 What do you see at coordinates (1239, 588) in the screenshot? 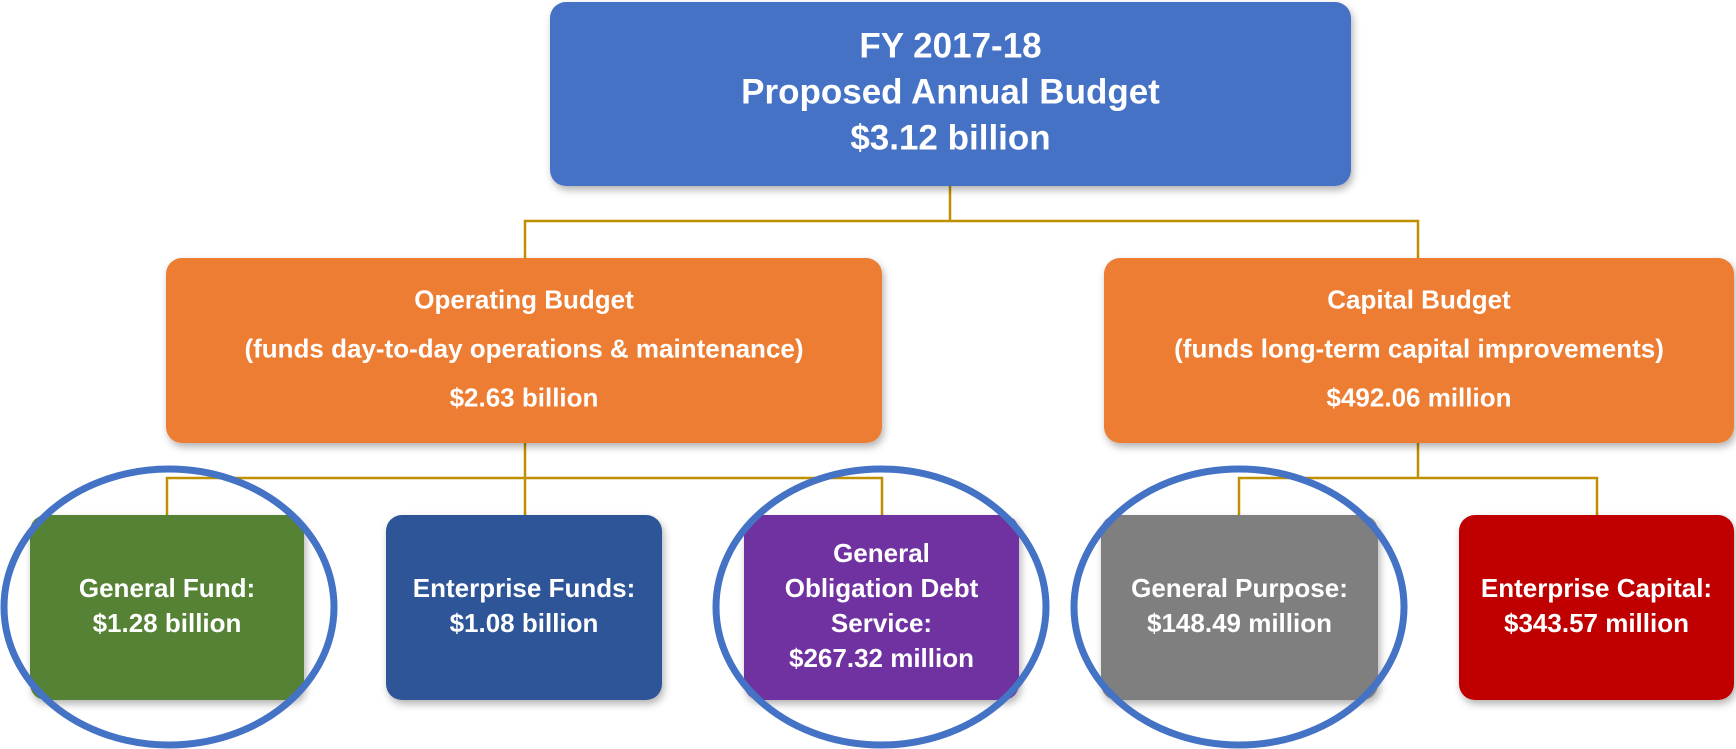
I see `node-text: General Purpose:` at bounding box center [1239, 588].